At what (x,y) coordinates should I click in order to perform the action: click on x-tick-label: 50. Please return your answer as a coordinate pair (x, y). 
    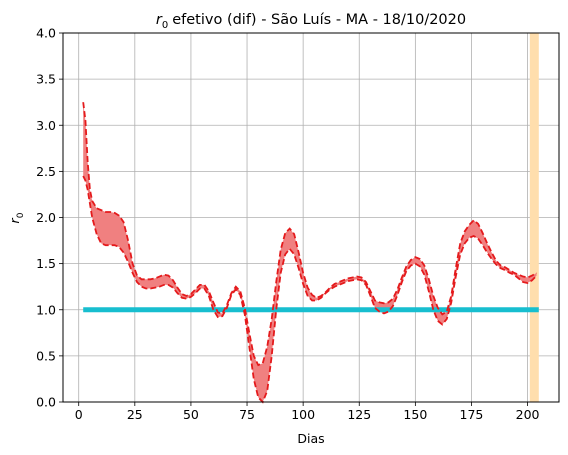
    Looking at the image, I should click on (191, 414).